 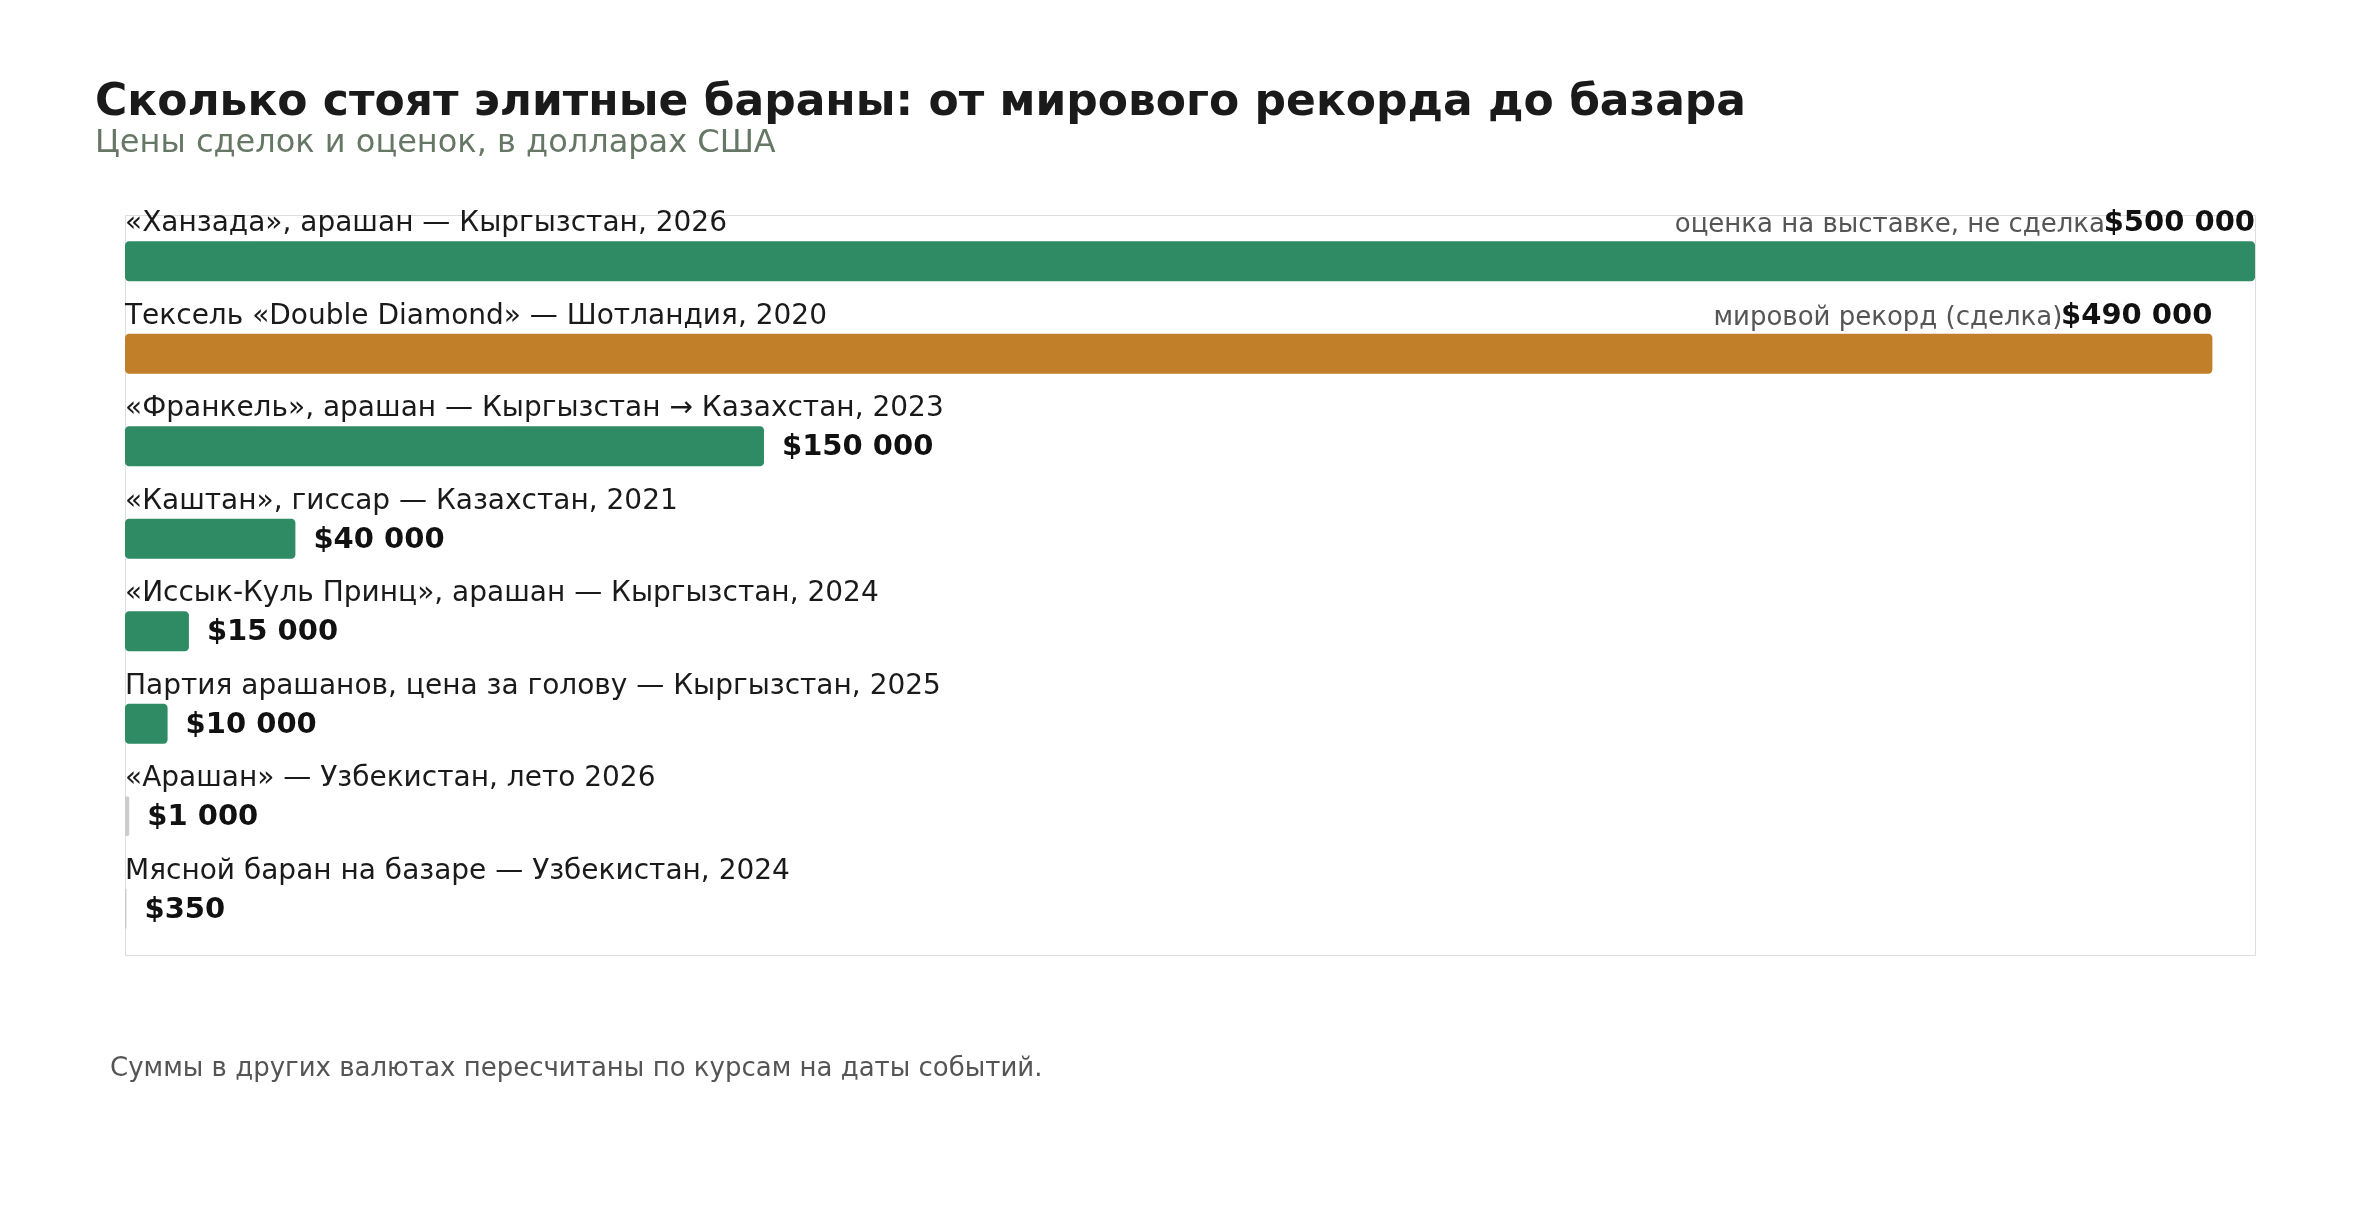 I want to click on data-label: $15 000, so click(x=272, y=630).